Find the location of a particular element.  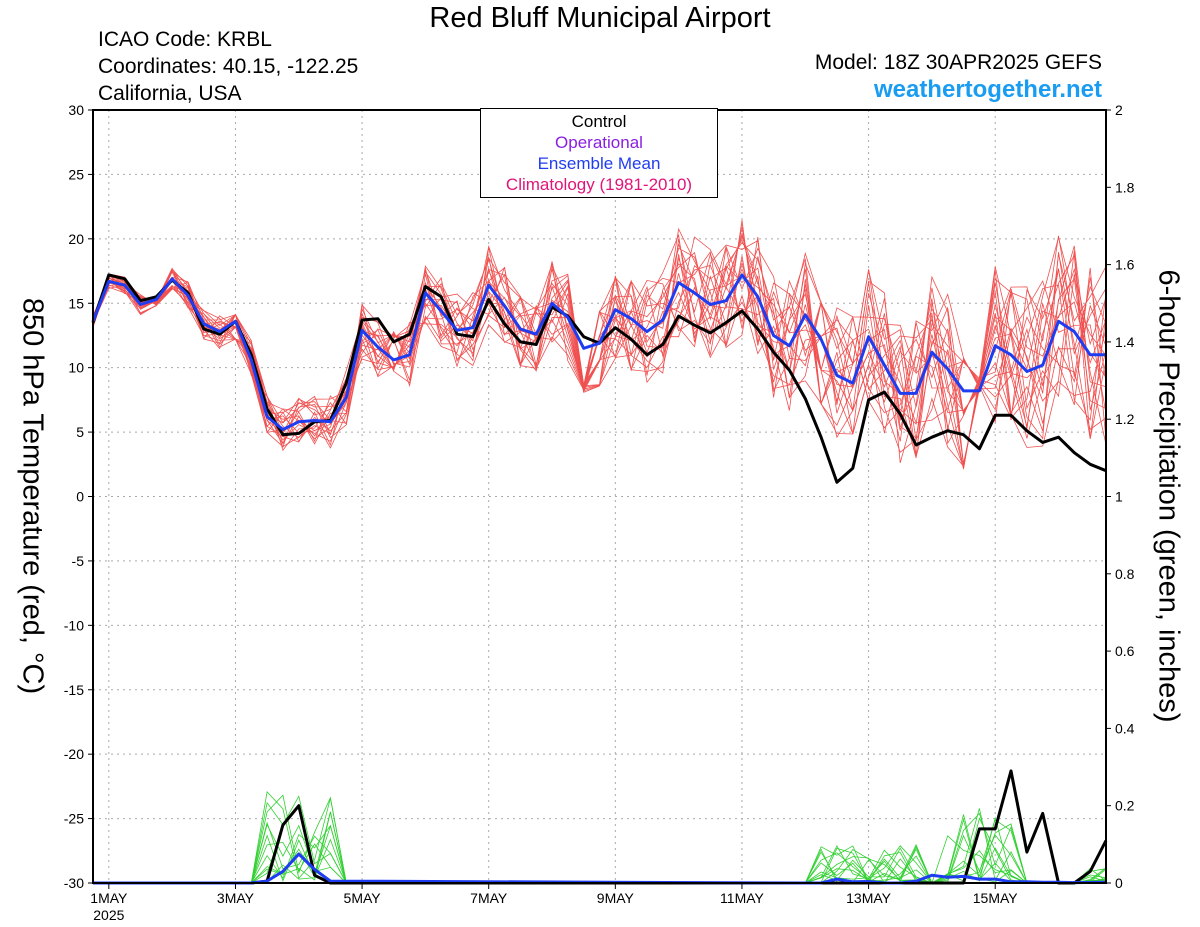

legend-ensemble-mean: Ensemble Mean is located at coordinates (599, 163).